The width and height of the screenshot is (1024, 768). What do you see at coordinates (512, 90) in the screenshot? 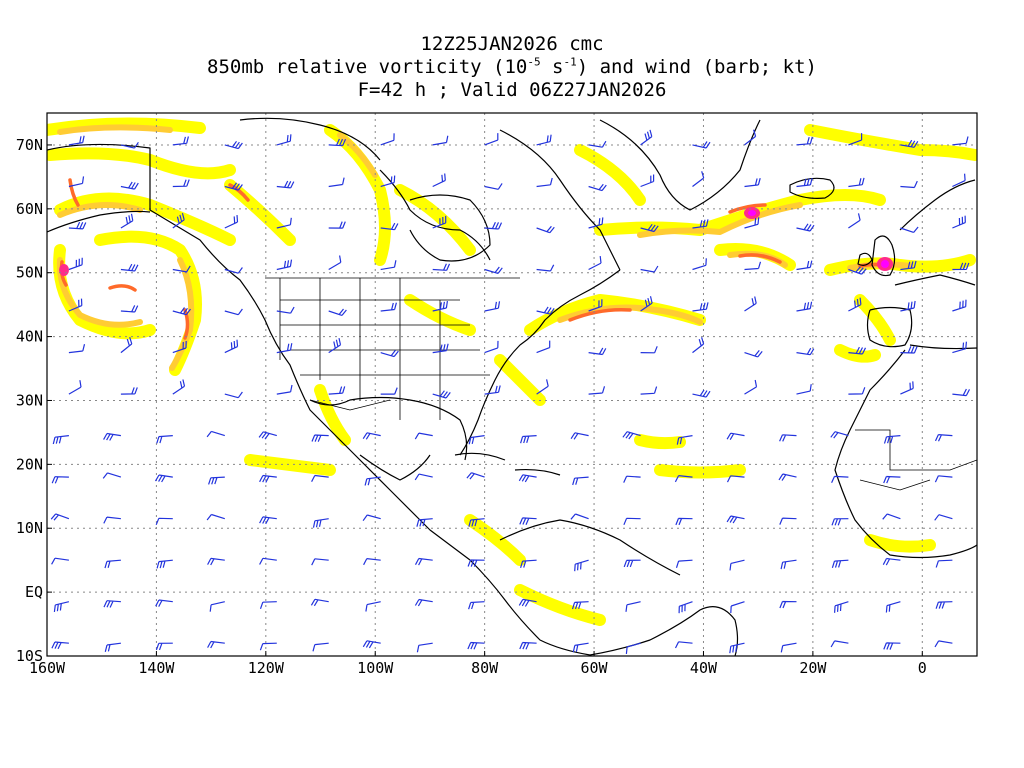
I see `title-valid: F=42 h ; Valid 06Z27JAN2026` at bounding box center [512, 90].